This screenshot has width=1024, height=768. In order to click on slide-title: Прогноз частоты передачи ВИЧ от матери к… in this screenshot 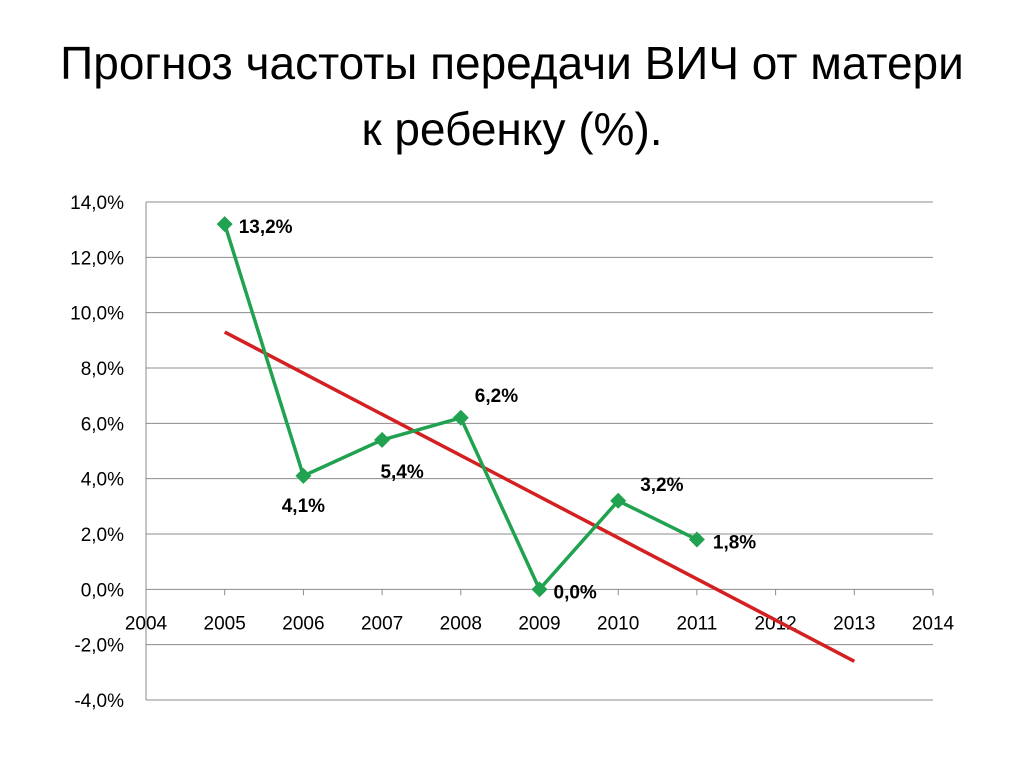, I will do `click(512, 96)`.